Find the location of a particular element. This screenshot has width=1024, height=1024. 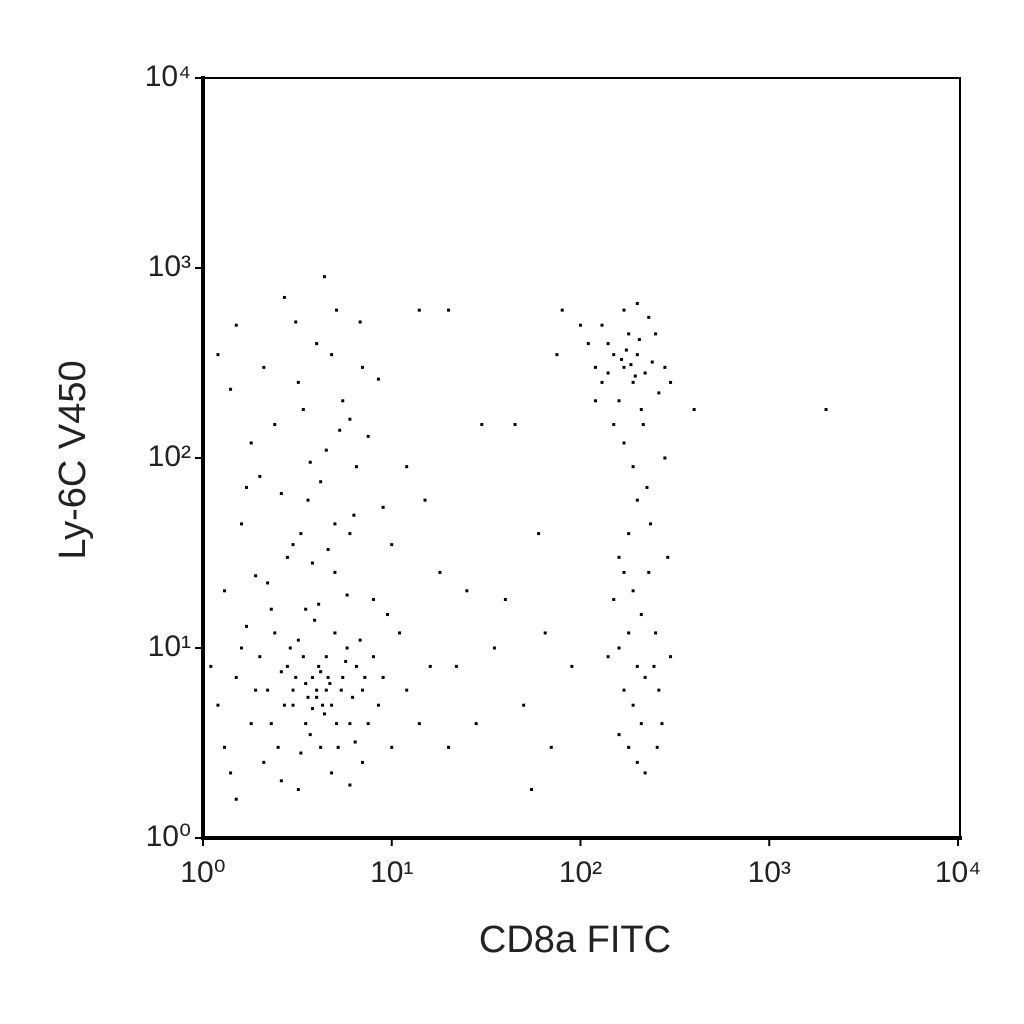

x-tick-label: 10³ is located at coordinates (769, 872).